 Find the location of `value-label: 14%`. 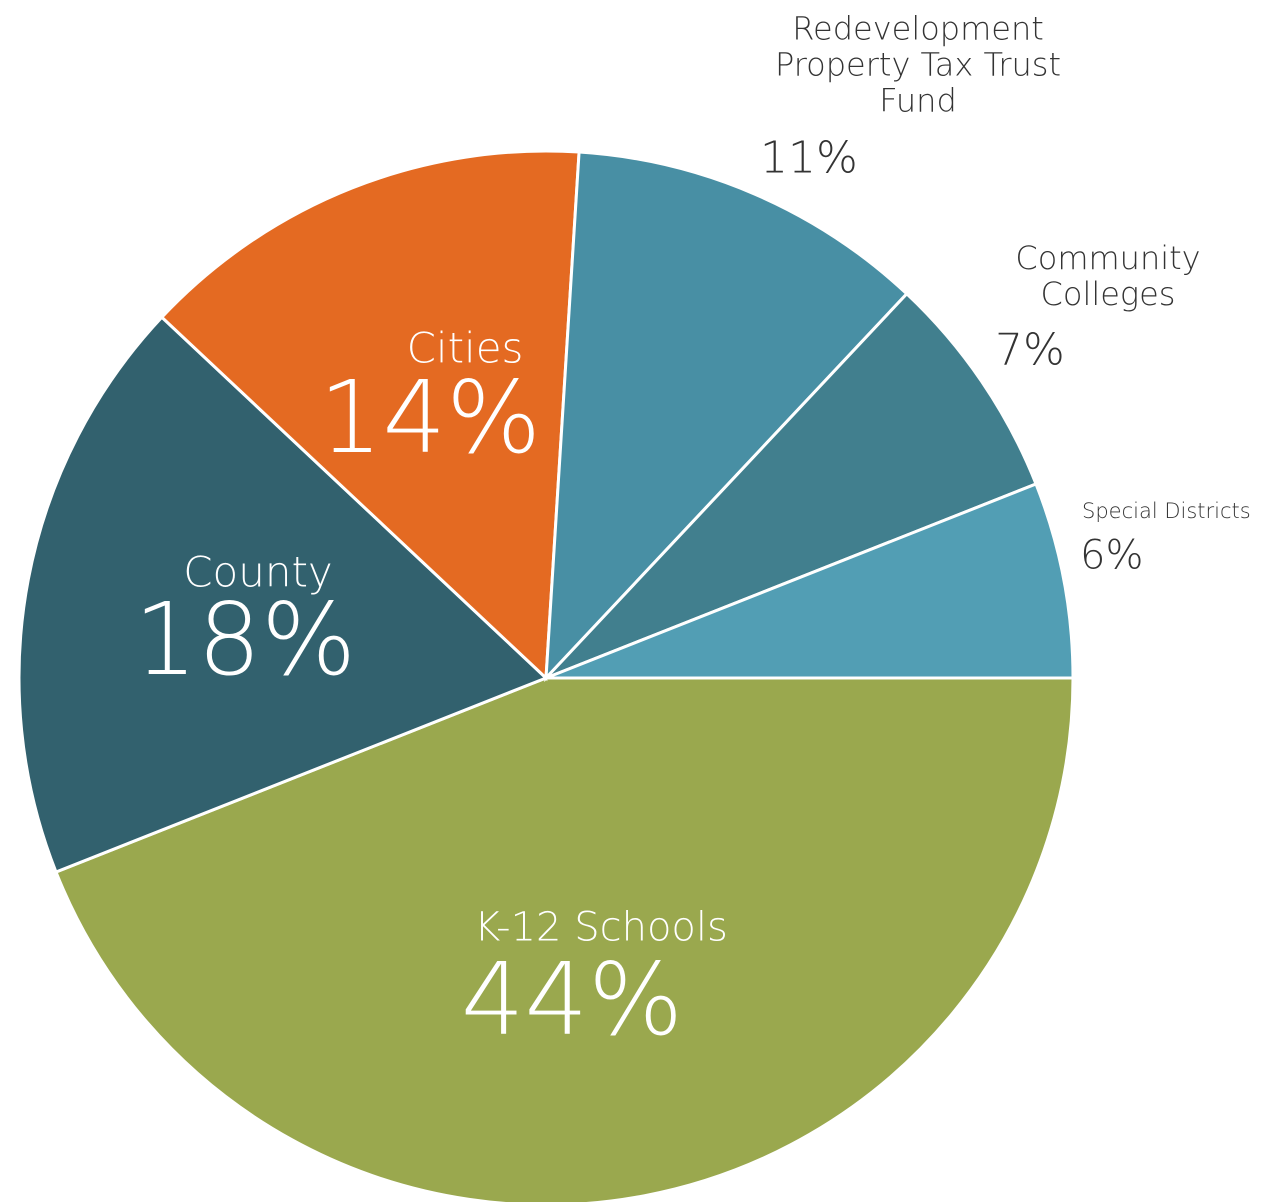

value-label: 14% is located at coordinates (430, 417).